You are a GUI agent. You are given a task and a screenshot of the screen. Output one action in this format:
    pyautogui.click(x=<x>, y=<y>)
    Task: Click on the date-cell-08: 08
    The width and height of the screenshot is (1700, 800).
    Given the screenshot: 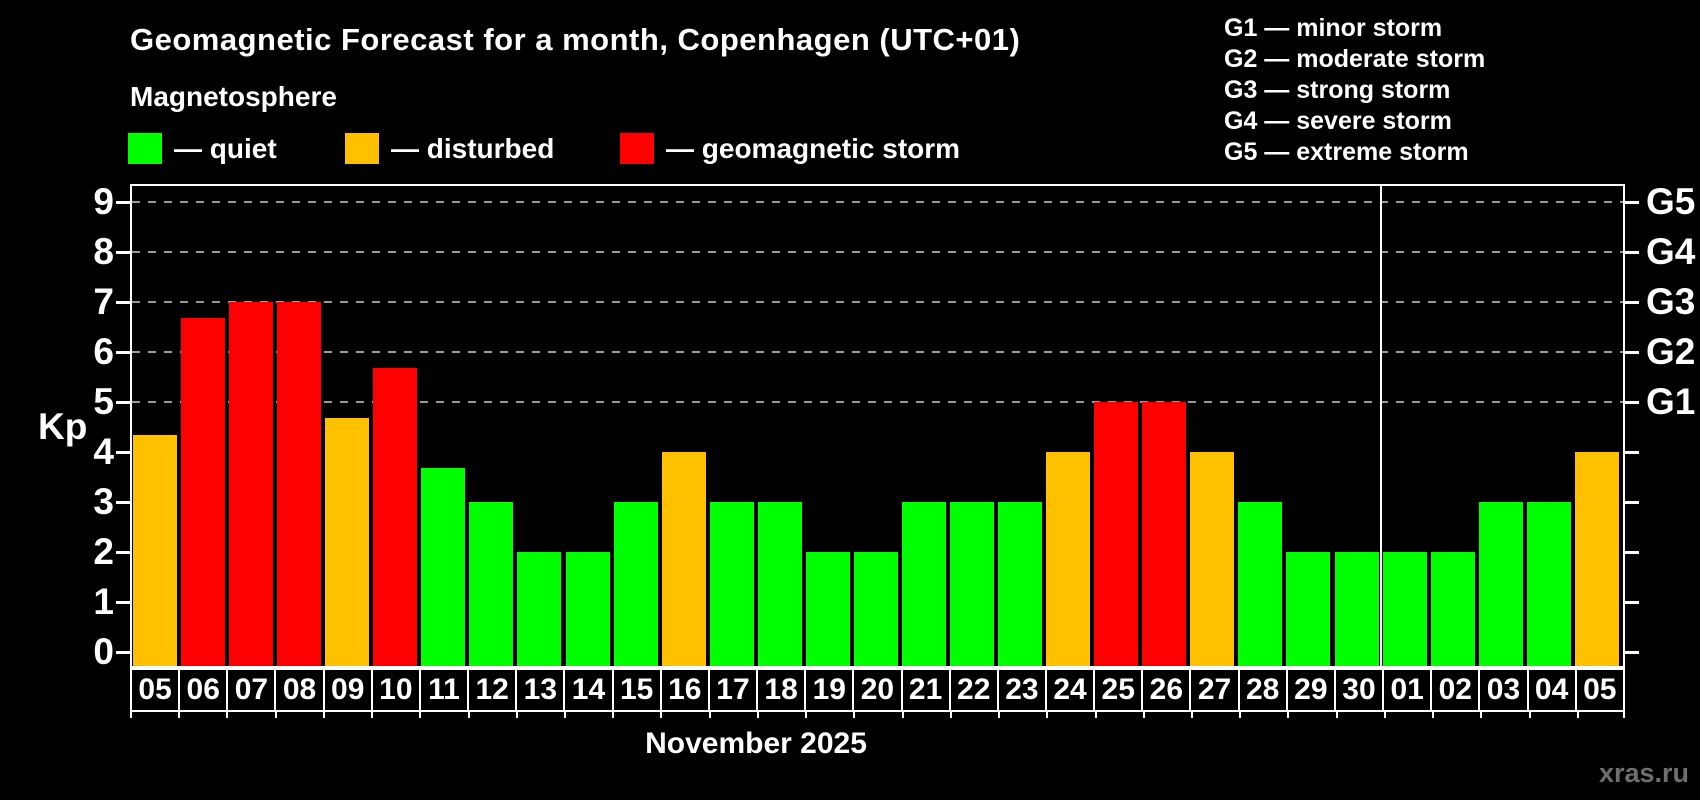 What is the action you would take?
    pyautogui.click(x=300, y=690)
    